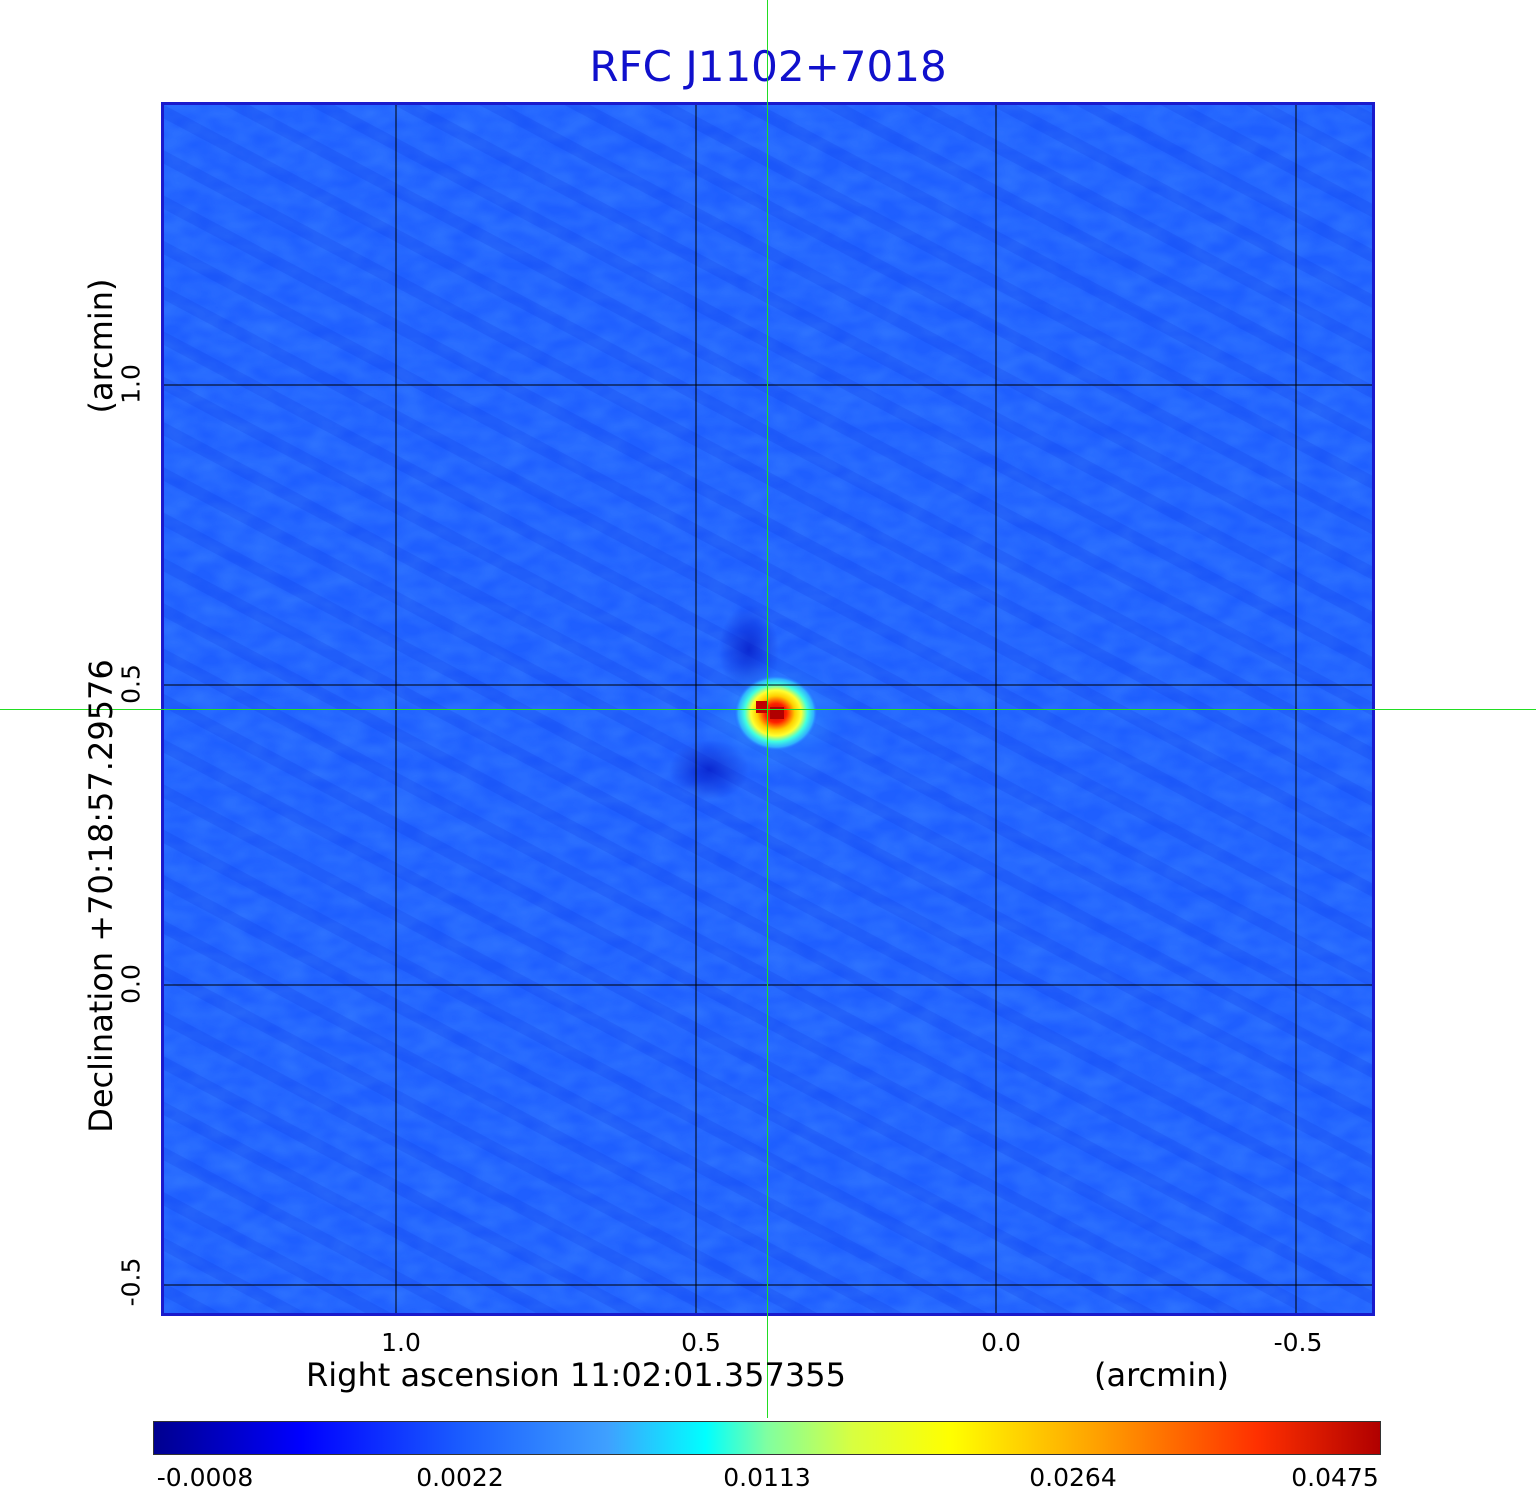 The width and height of the screenshot is (1536, 1511). I want to click on colorbar-tick-label: 0.0264, so click(1073, 1477).